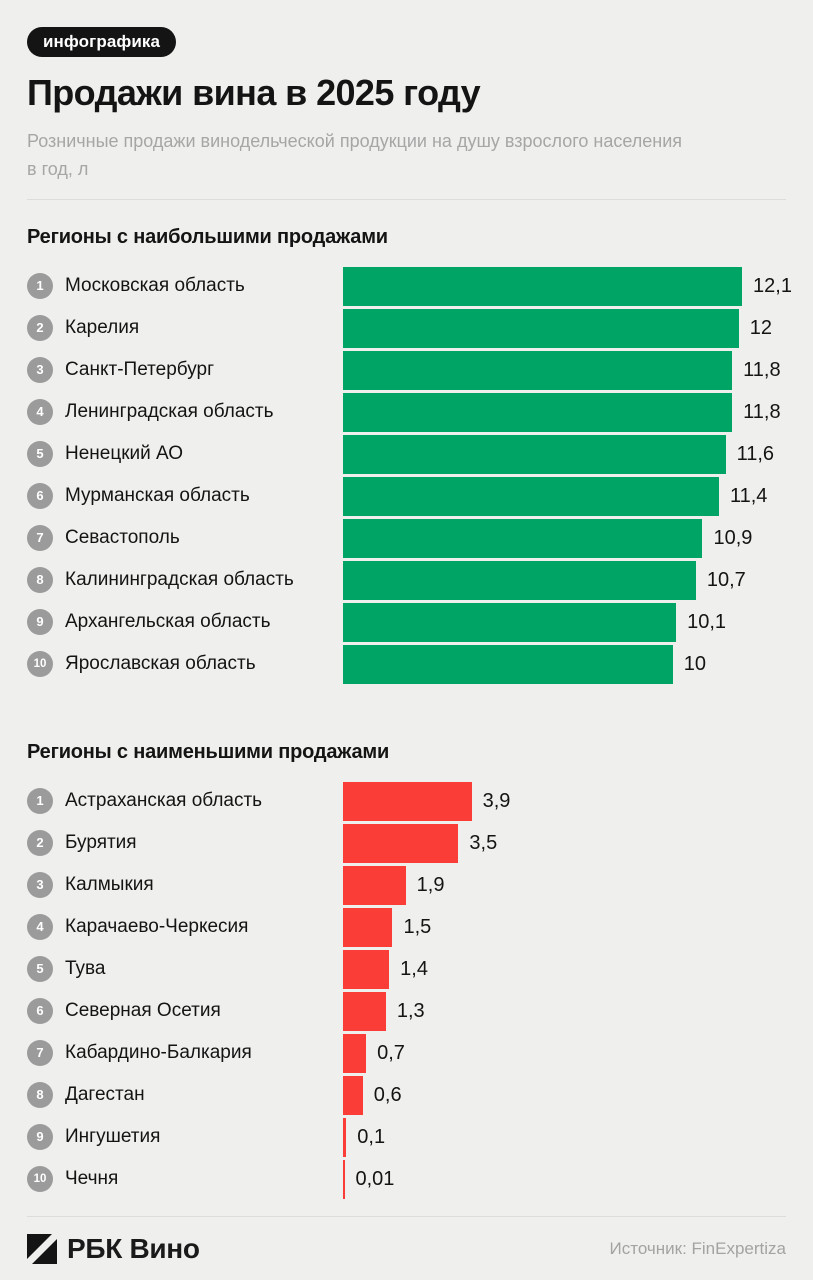 This screenshot has height=1280, width=813. Describe the element at coordinates (483, 842) in the screenshot. I see `value-label: 3,5` at that location.